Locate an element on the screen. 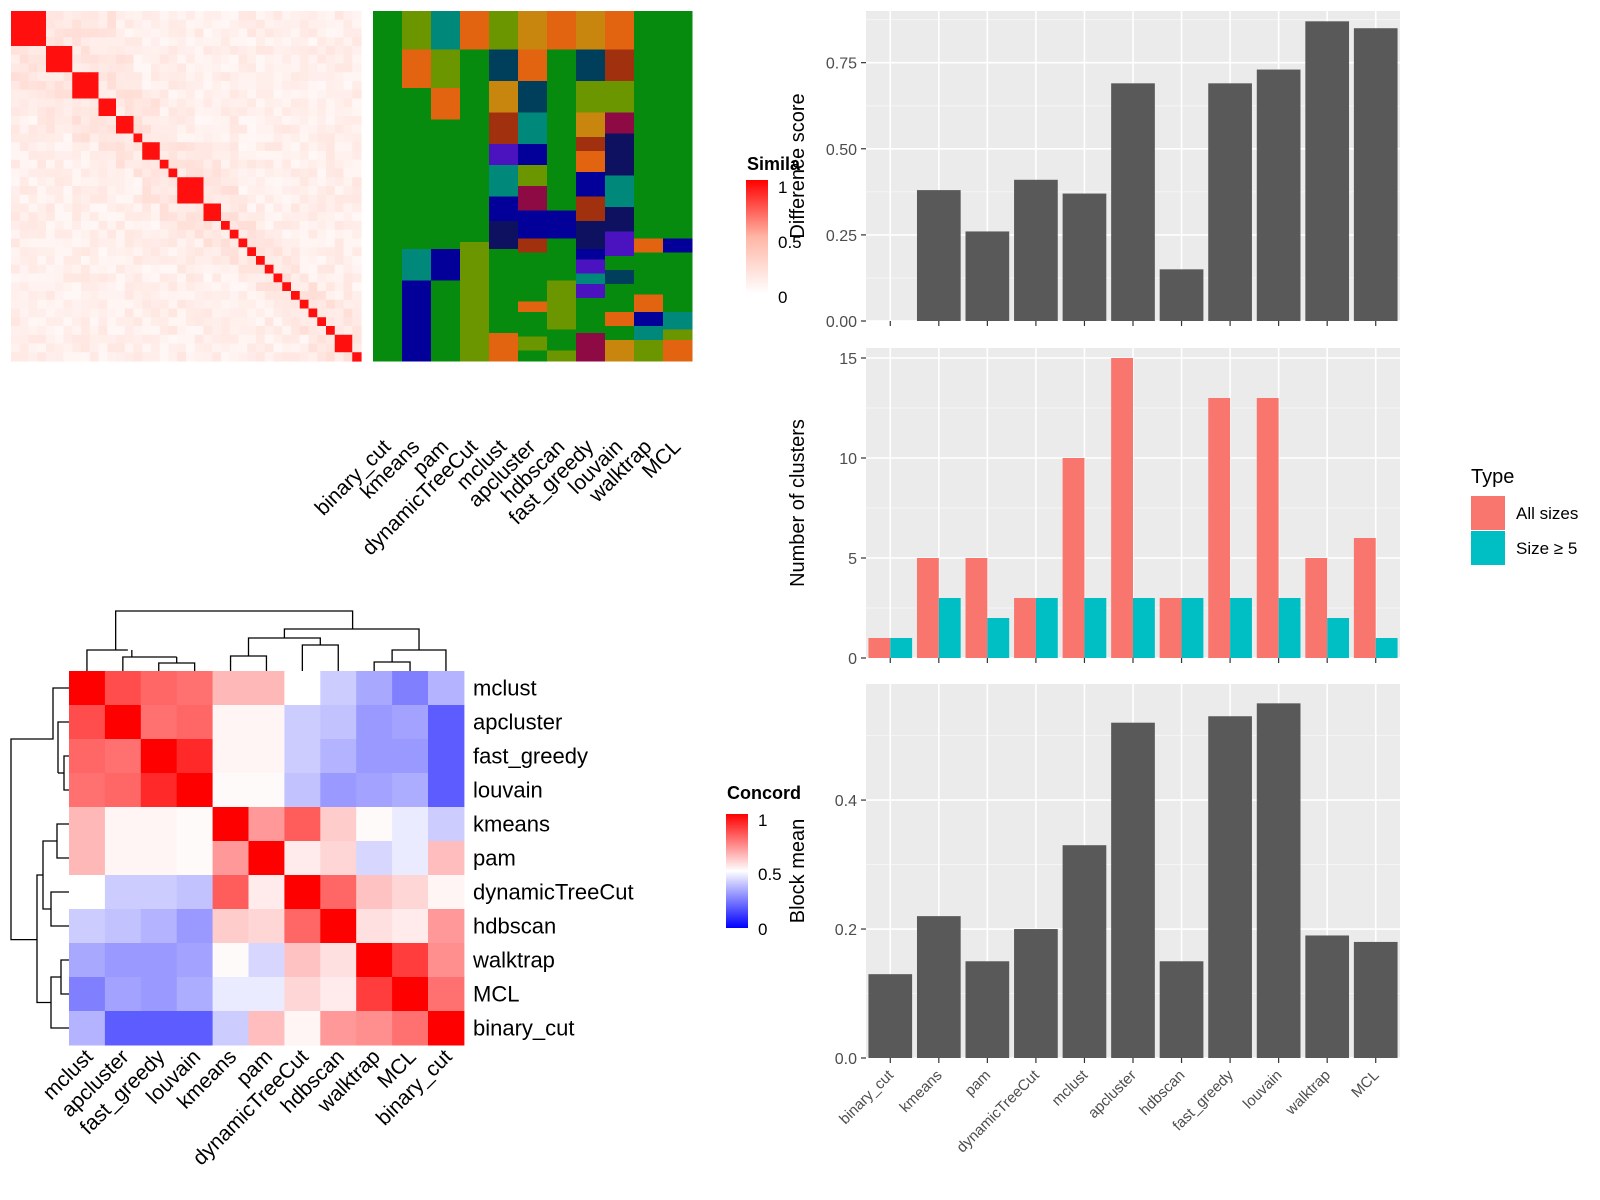  y-tick-label: 0.0 is located at coordinates (846, 1059).